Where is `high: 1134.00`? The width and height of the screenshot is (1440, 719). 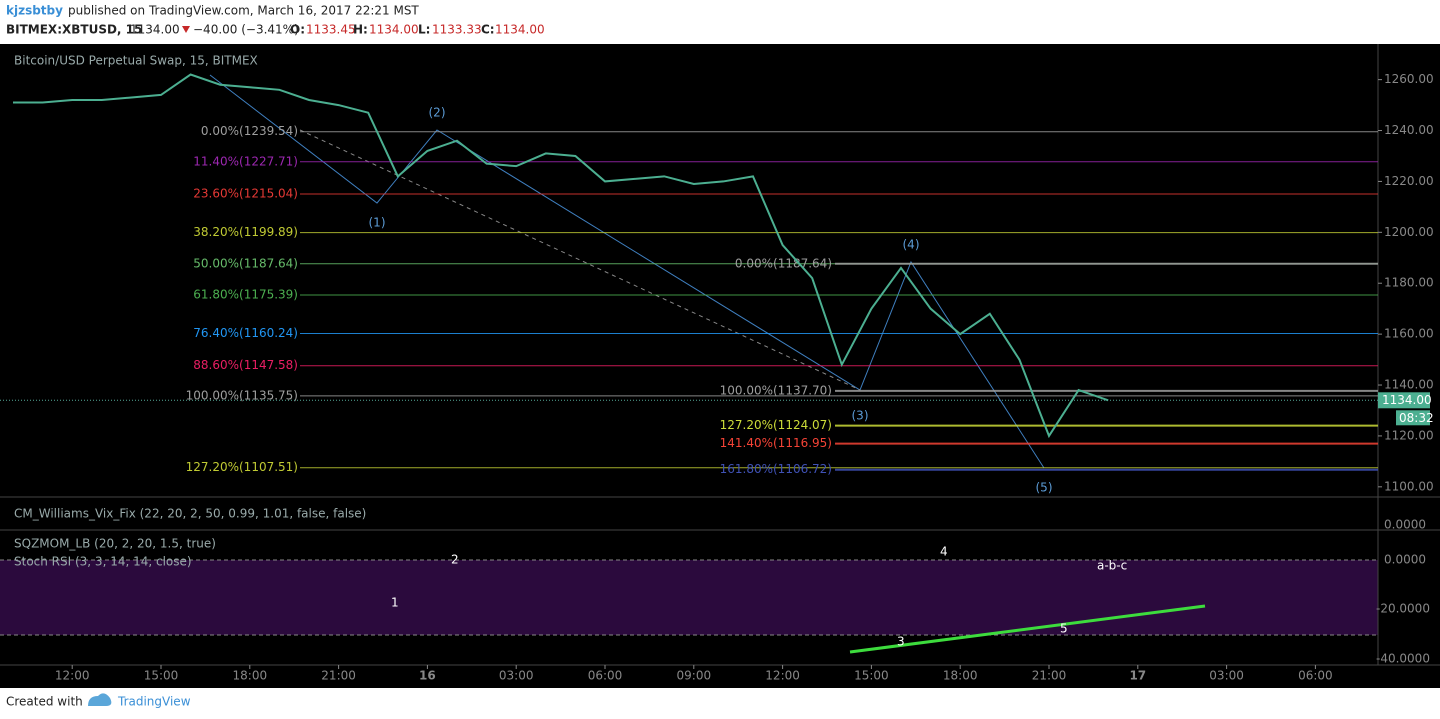
high: 1134.00 is located at coordinates (394, 30).